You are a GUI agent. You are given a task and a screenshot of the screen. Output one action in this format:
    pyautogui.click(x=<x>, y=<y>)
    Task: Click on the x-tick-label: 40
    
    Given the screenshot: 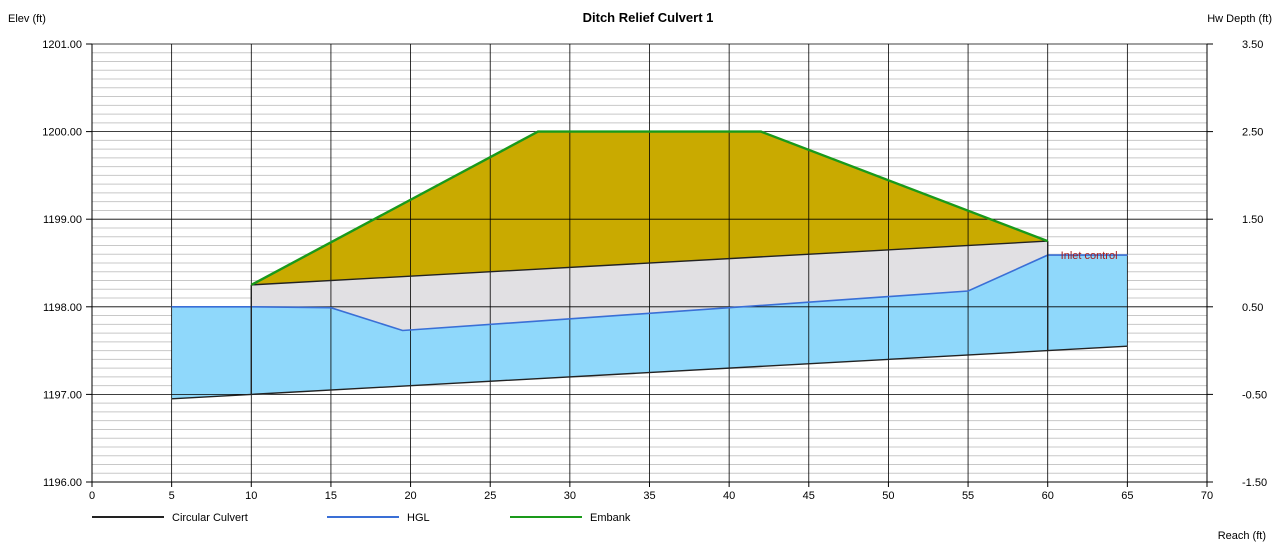 What is the action you would take?
    pyautogui.click(x=729, y=496)
    